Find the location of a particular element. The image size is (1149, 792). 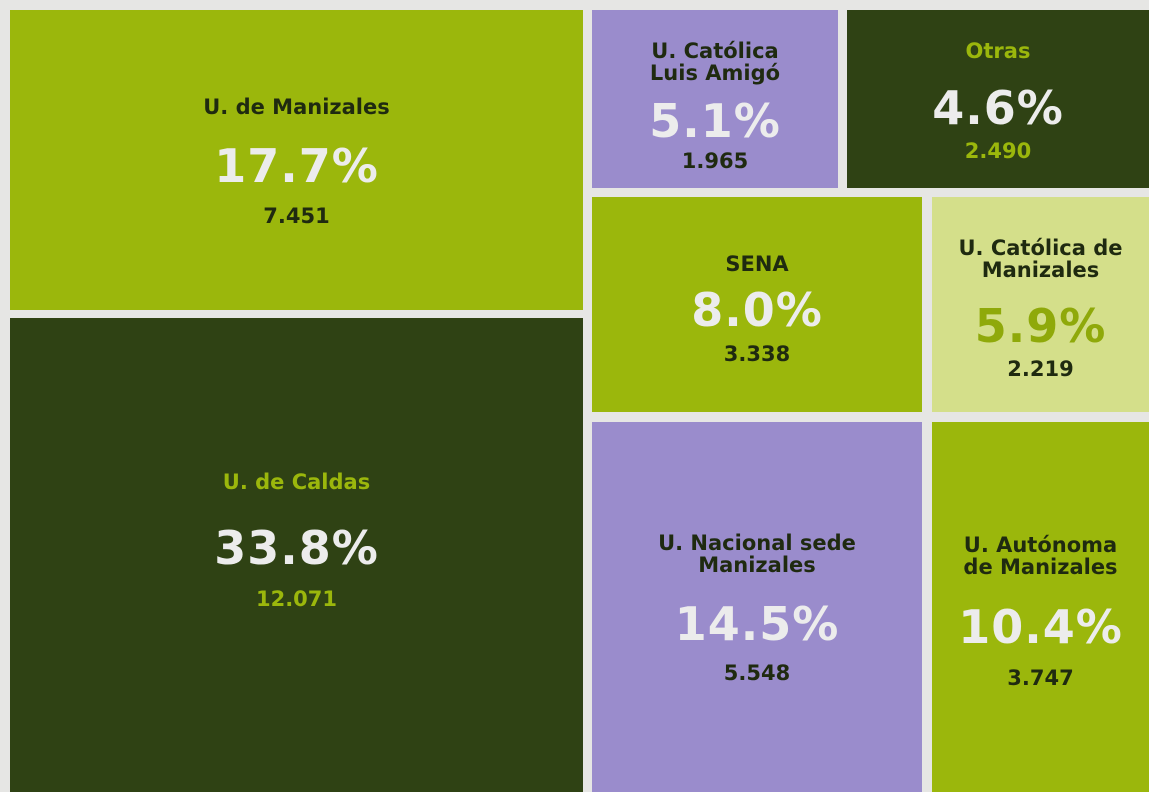

tile-label: U. Autónoma de Manizales is located at coordinates (1040, 556).